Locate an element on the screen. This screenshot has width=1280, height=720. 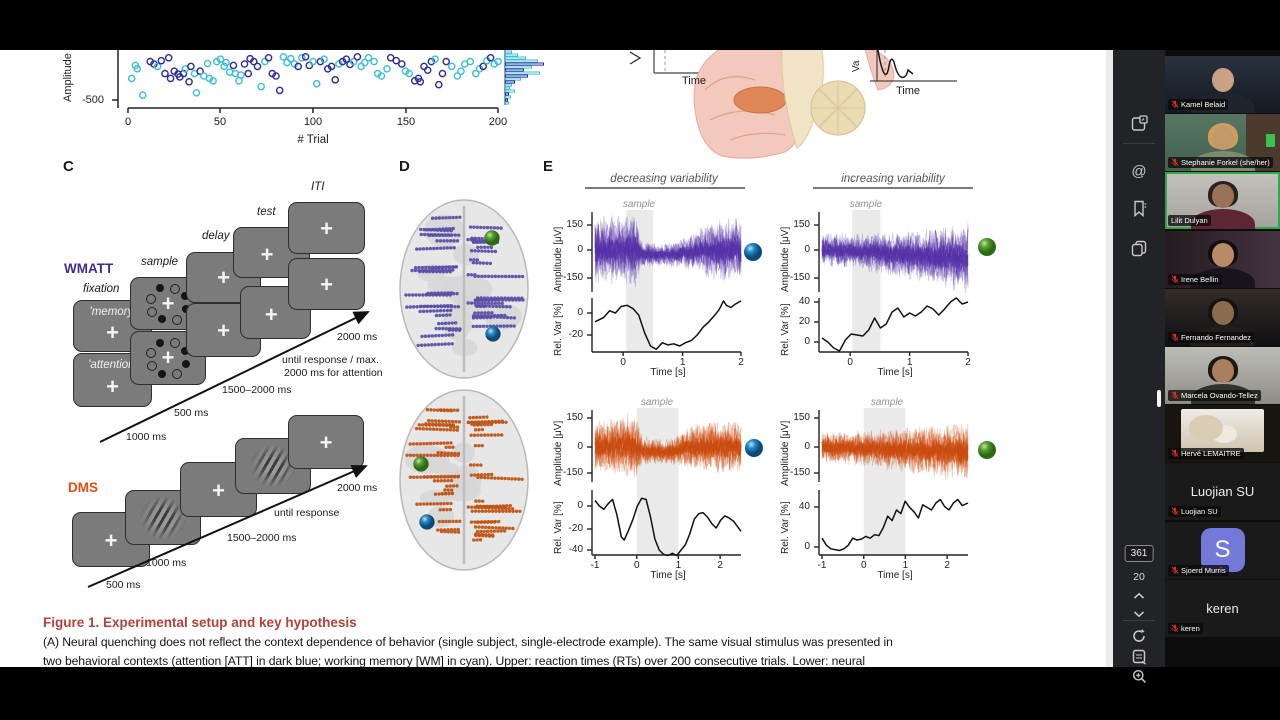
dms-timing: 2000 ms is located at coordinates (357, 488).